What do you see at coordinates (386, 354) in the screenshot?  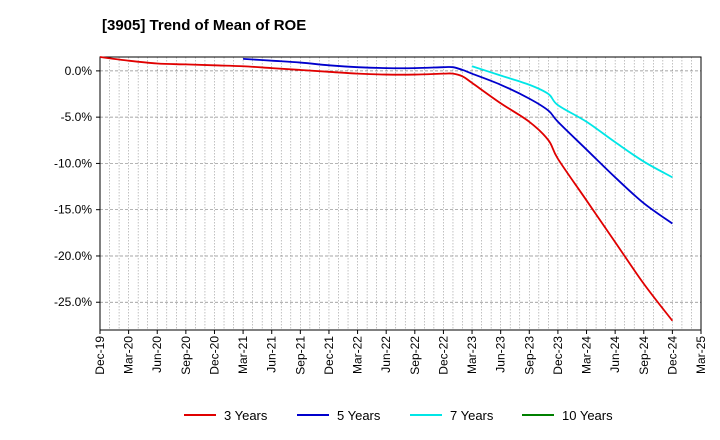 I see `x-tick-label: Jun-22` at bounding box center [386, 354].